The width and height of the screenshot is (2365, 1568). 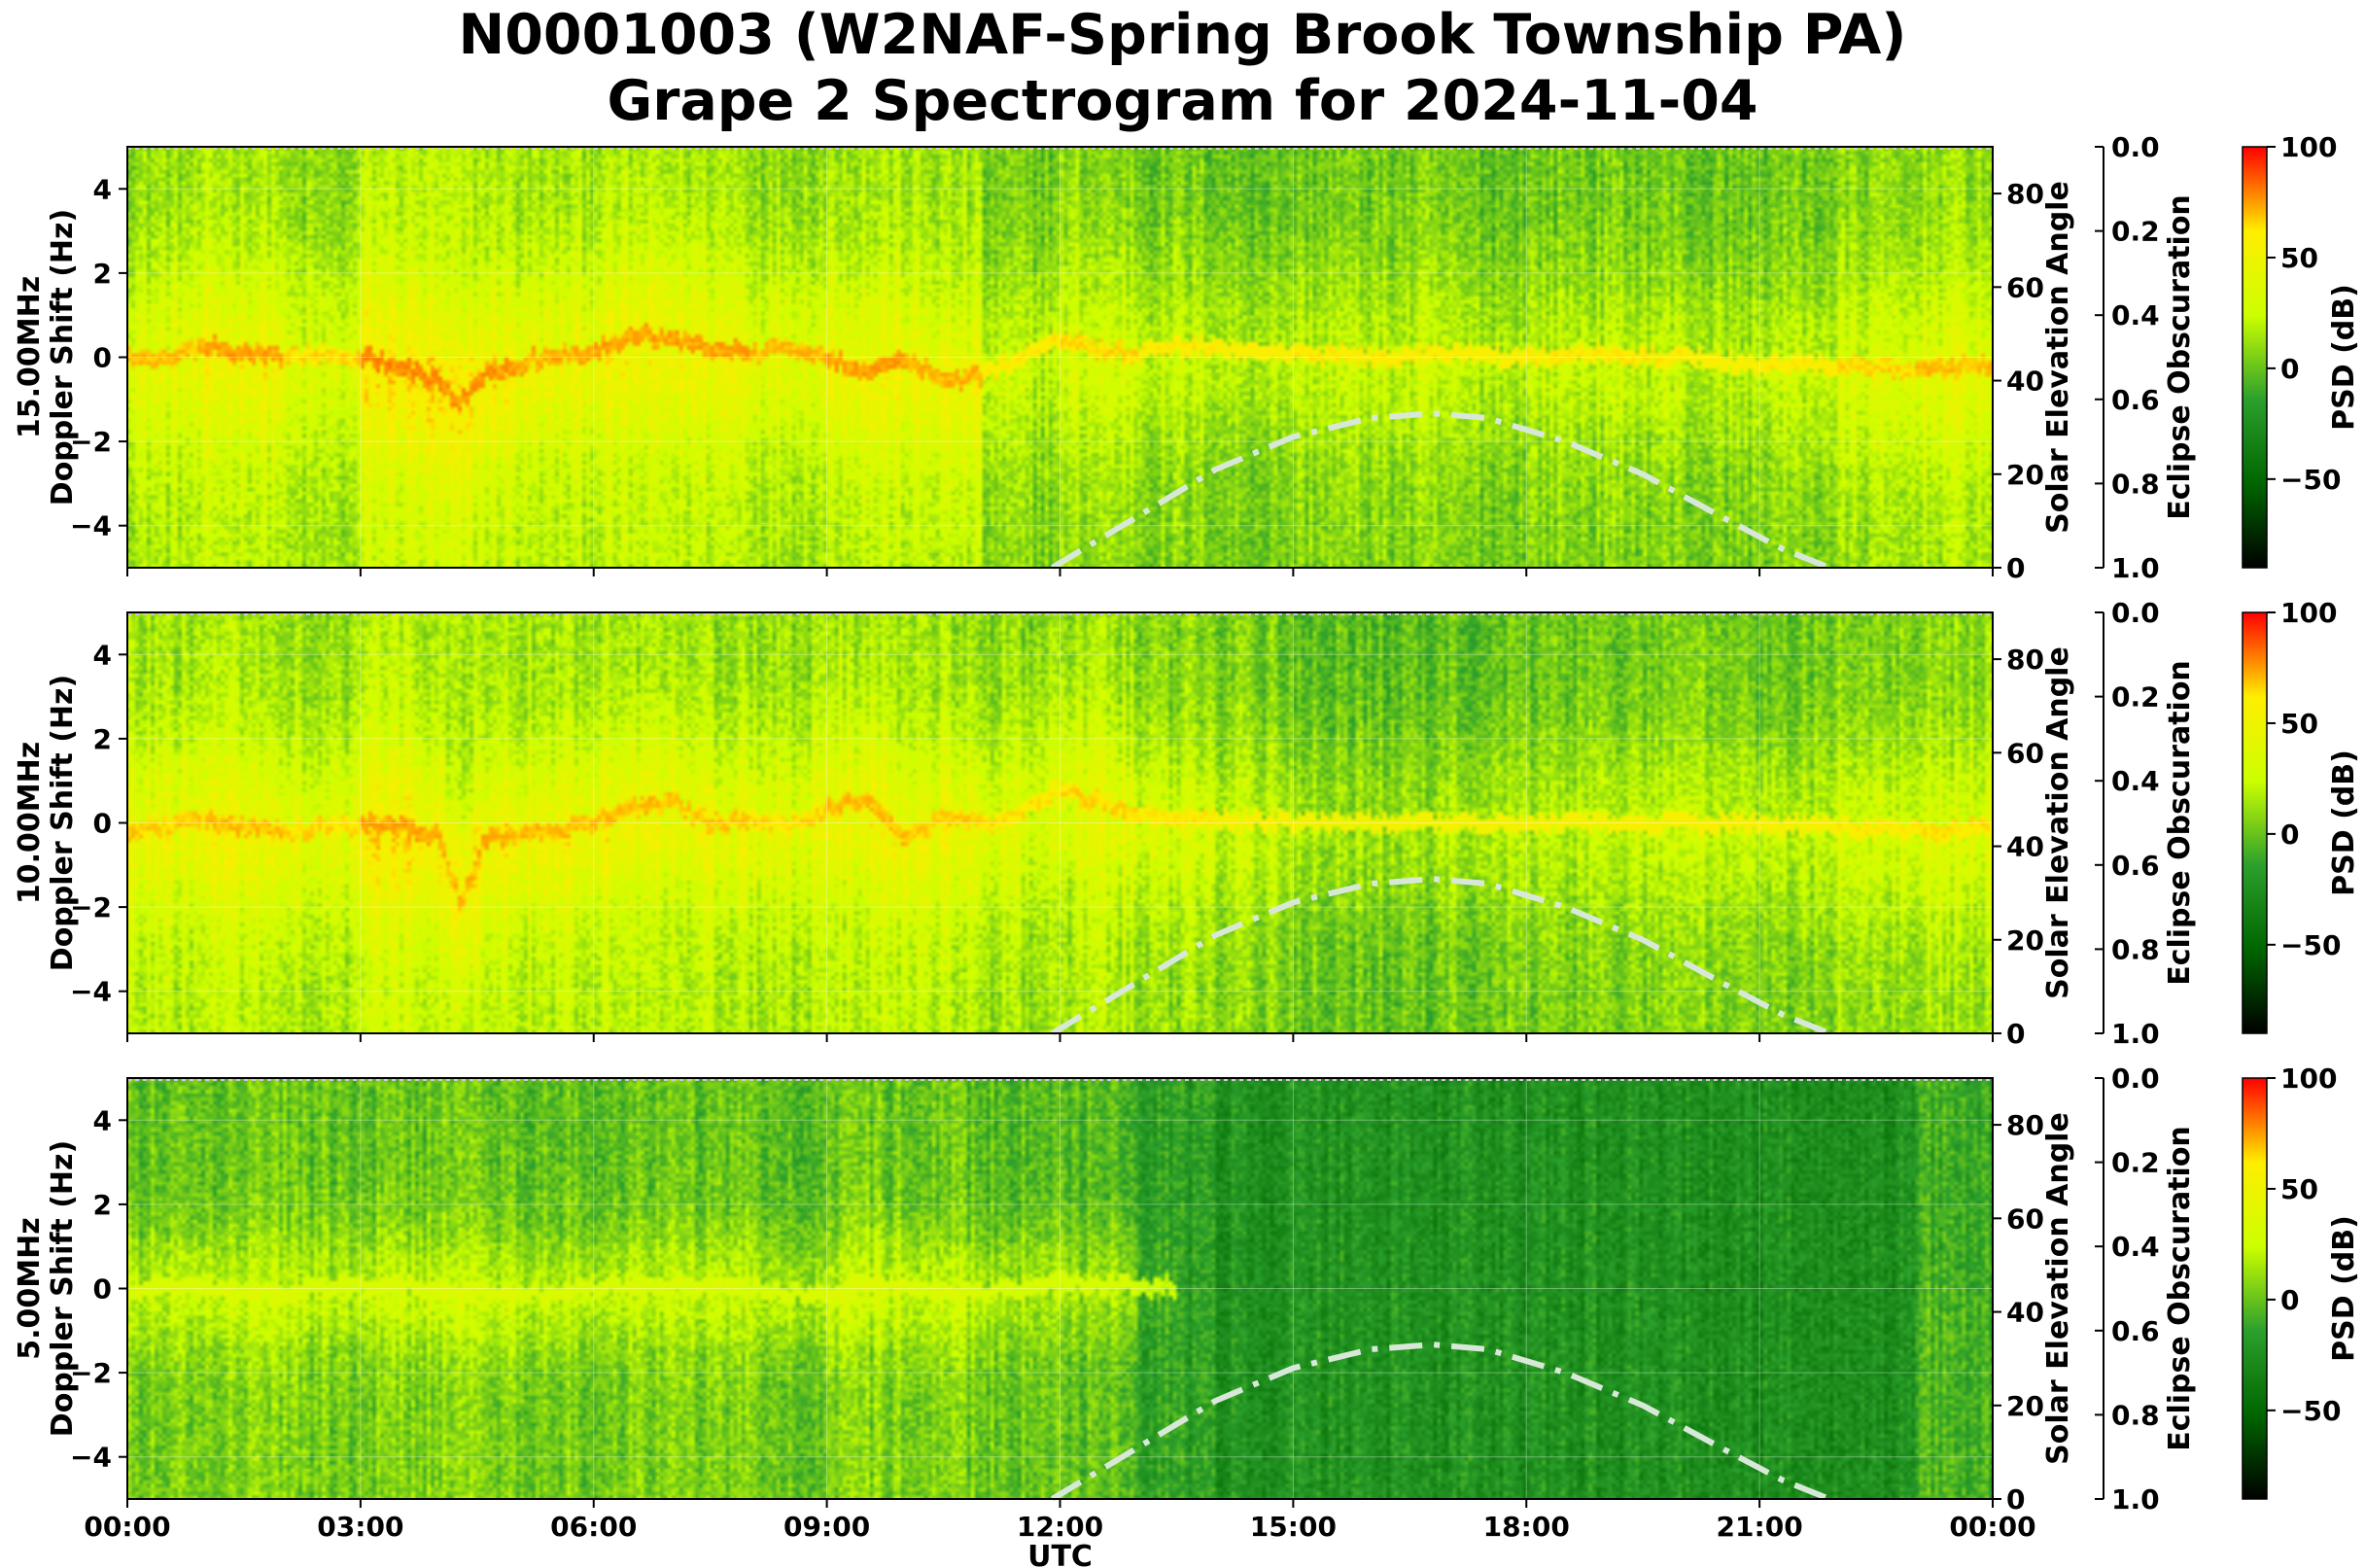 What do you see at coordinates (827, 1527) in the screenshot?
I see `x-tick-label: 09:00` at bounding box center [827, 1527].